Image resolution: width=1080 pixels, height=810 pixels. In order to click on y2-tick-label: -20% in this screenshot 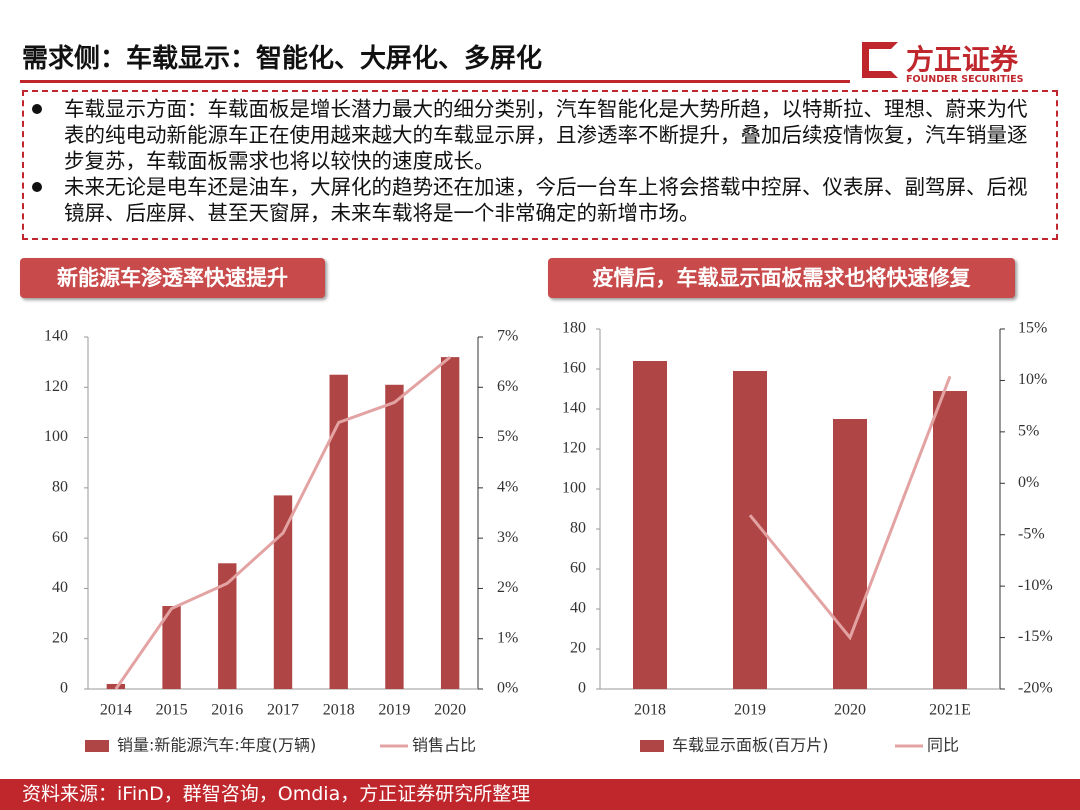, I will do `click(1035, 688)`.